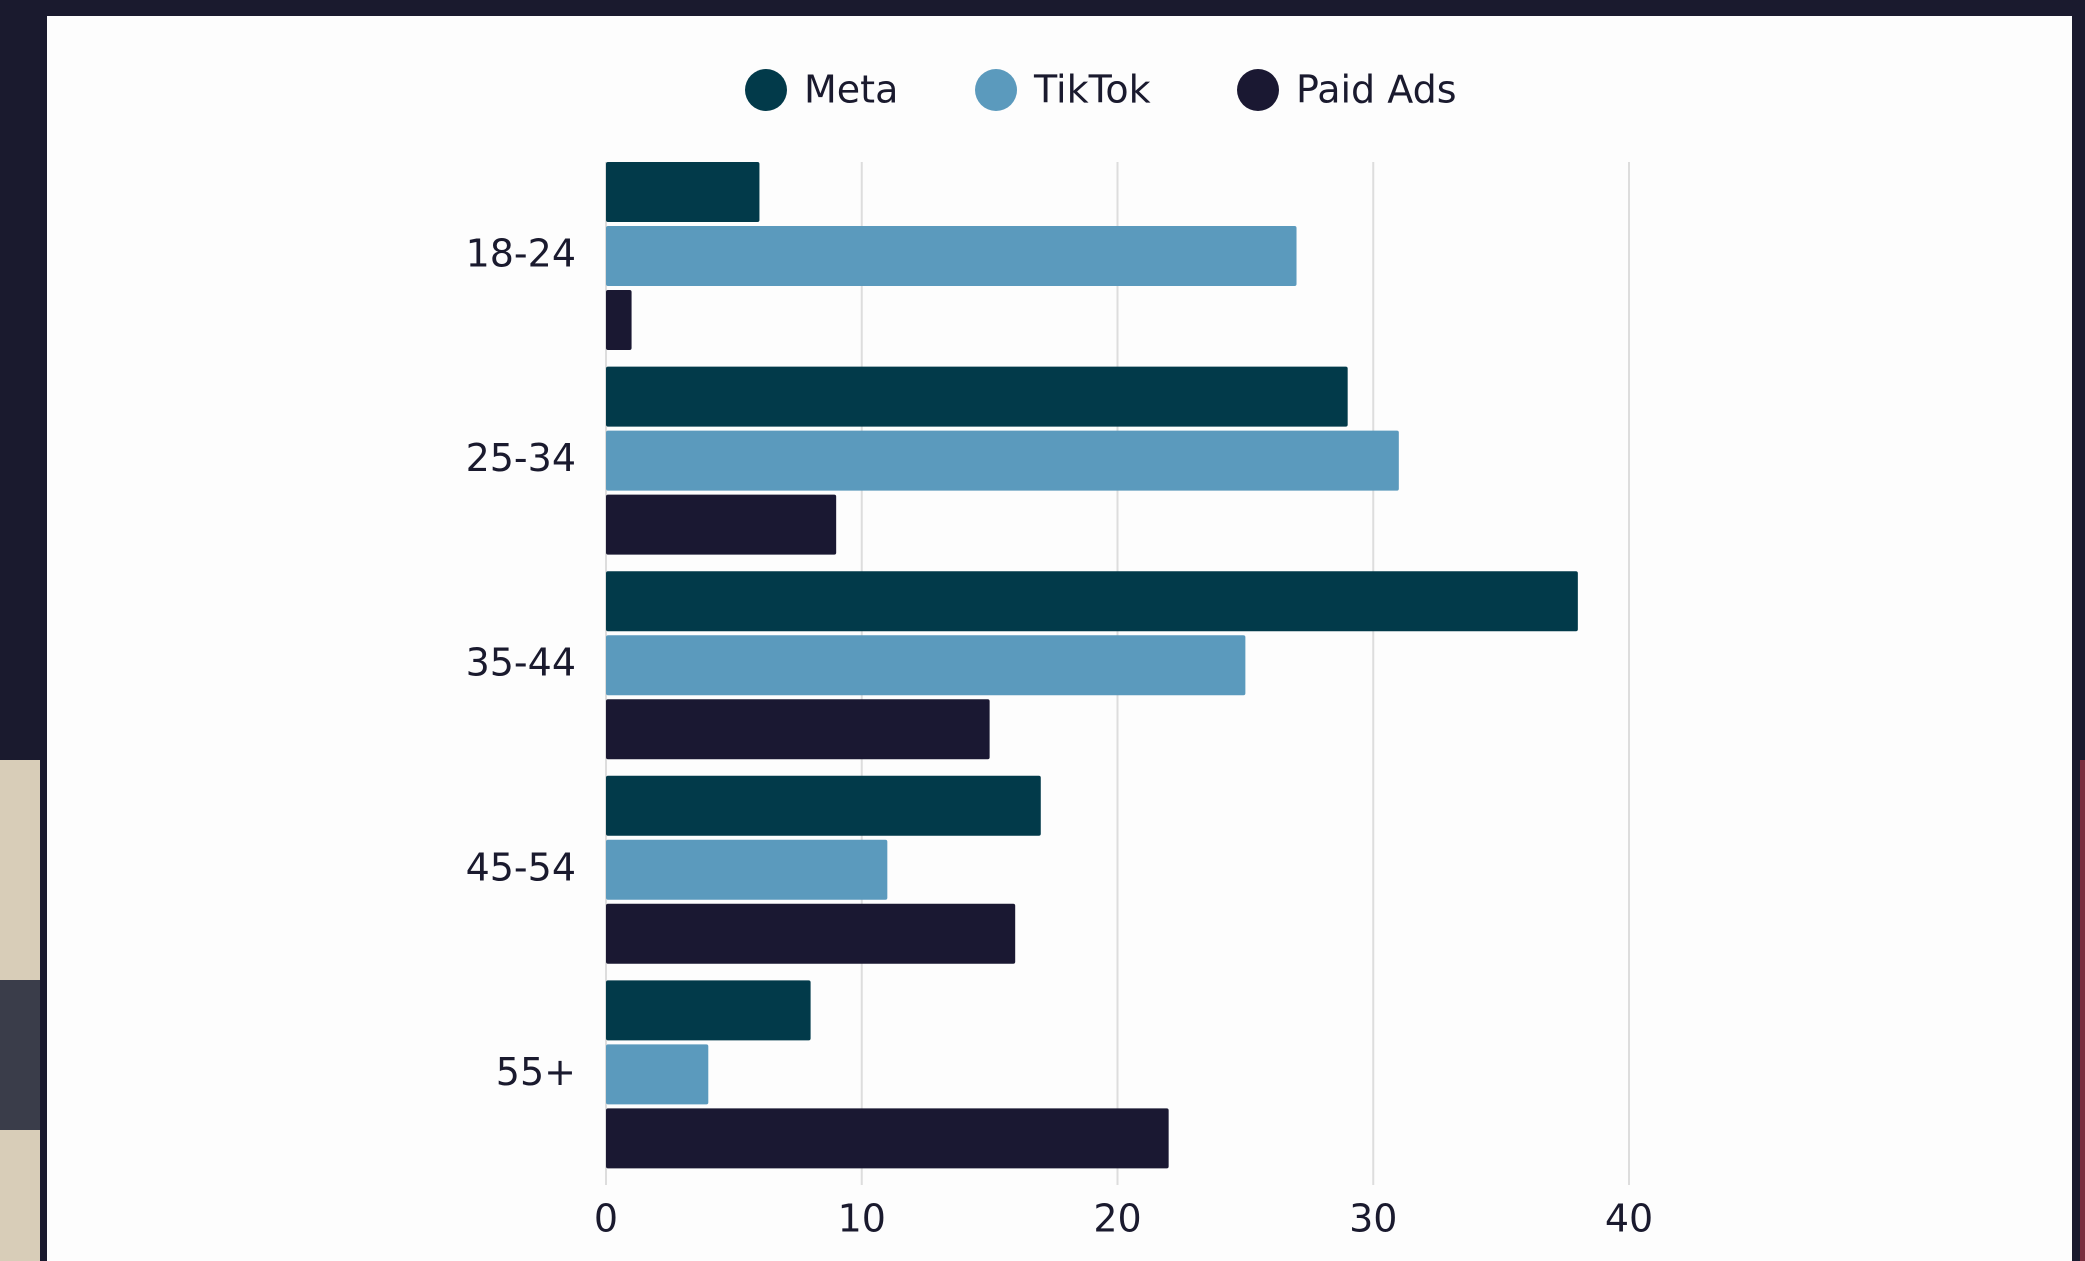  Describe the element at coordinates (851, 90) in the screenshot. I see `legend-label: Meta` at that location.